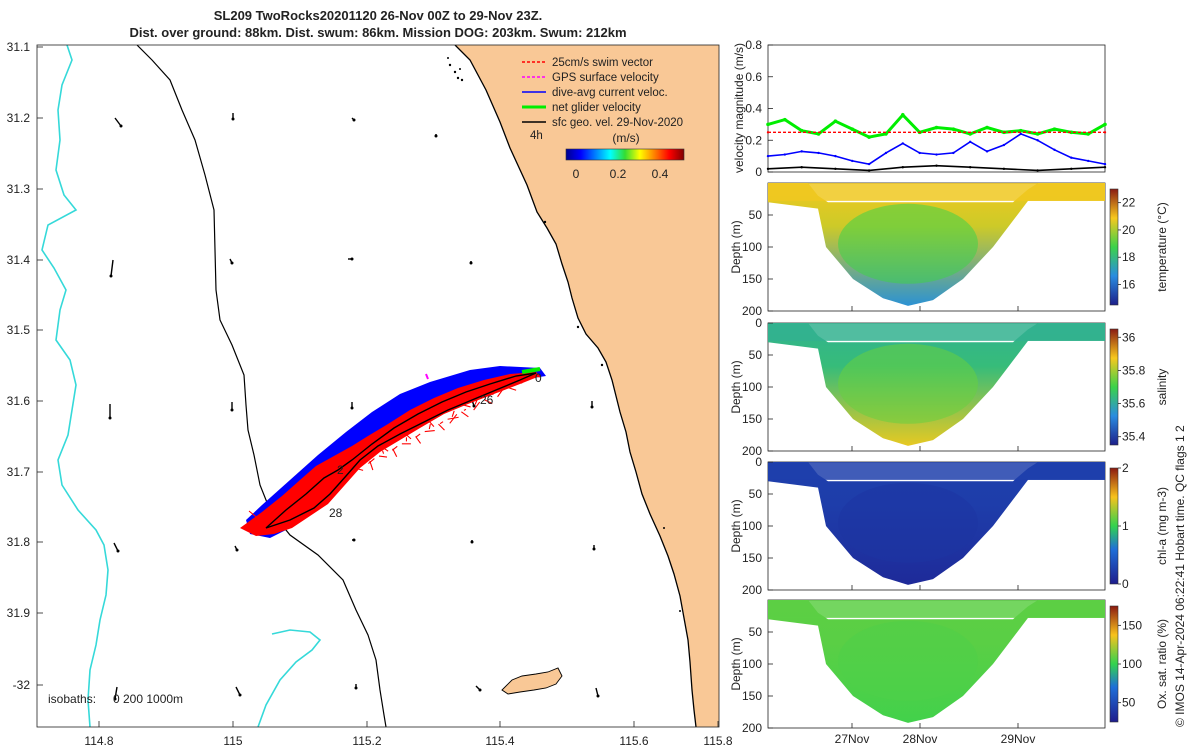 The image size is (1200, 750). I want to click on colorbar-tick-label: 16, so click(1129, 285).